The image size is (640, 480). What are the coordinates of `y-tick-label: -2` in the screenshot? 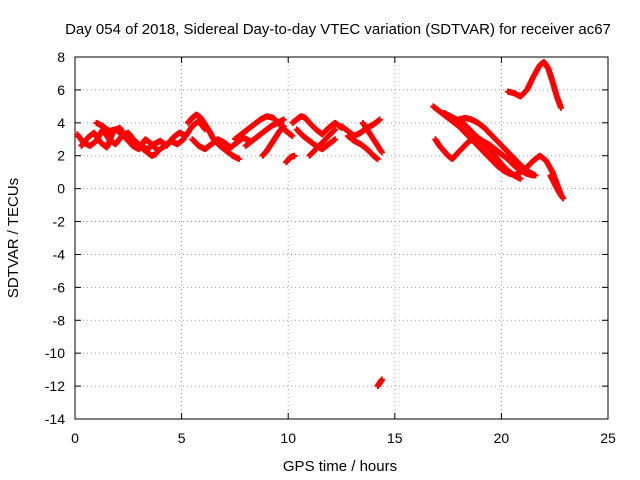 It's located at (59, 222).